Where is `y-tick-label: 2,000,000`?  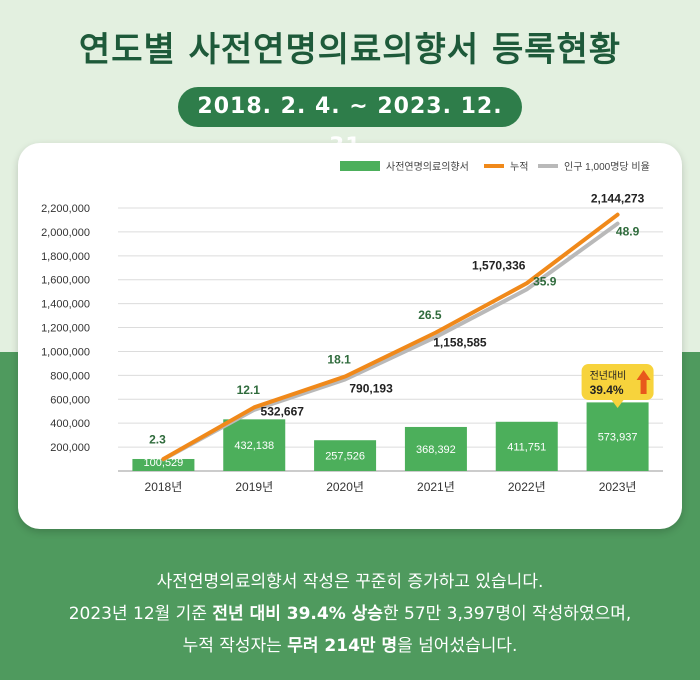
y-tick-label: 2,000,000 is located at coordinates (65, 233).